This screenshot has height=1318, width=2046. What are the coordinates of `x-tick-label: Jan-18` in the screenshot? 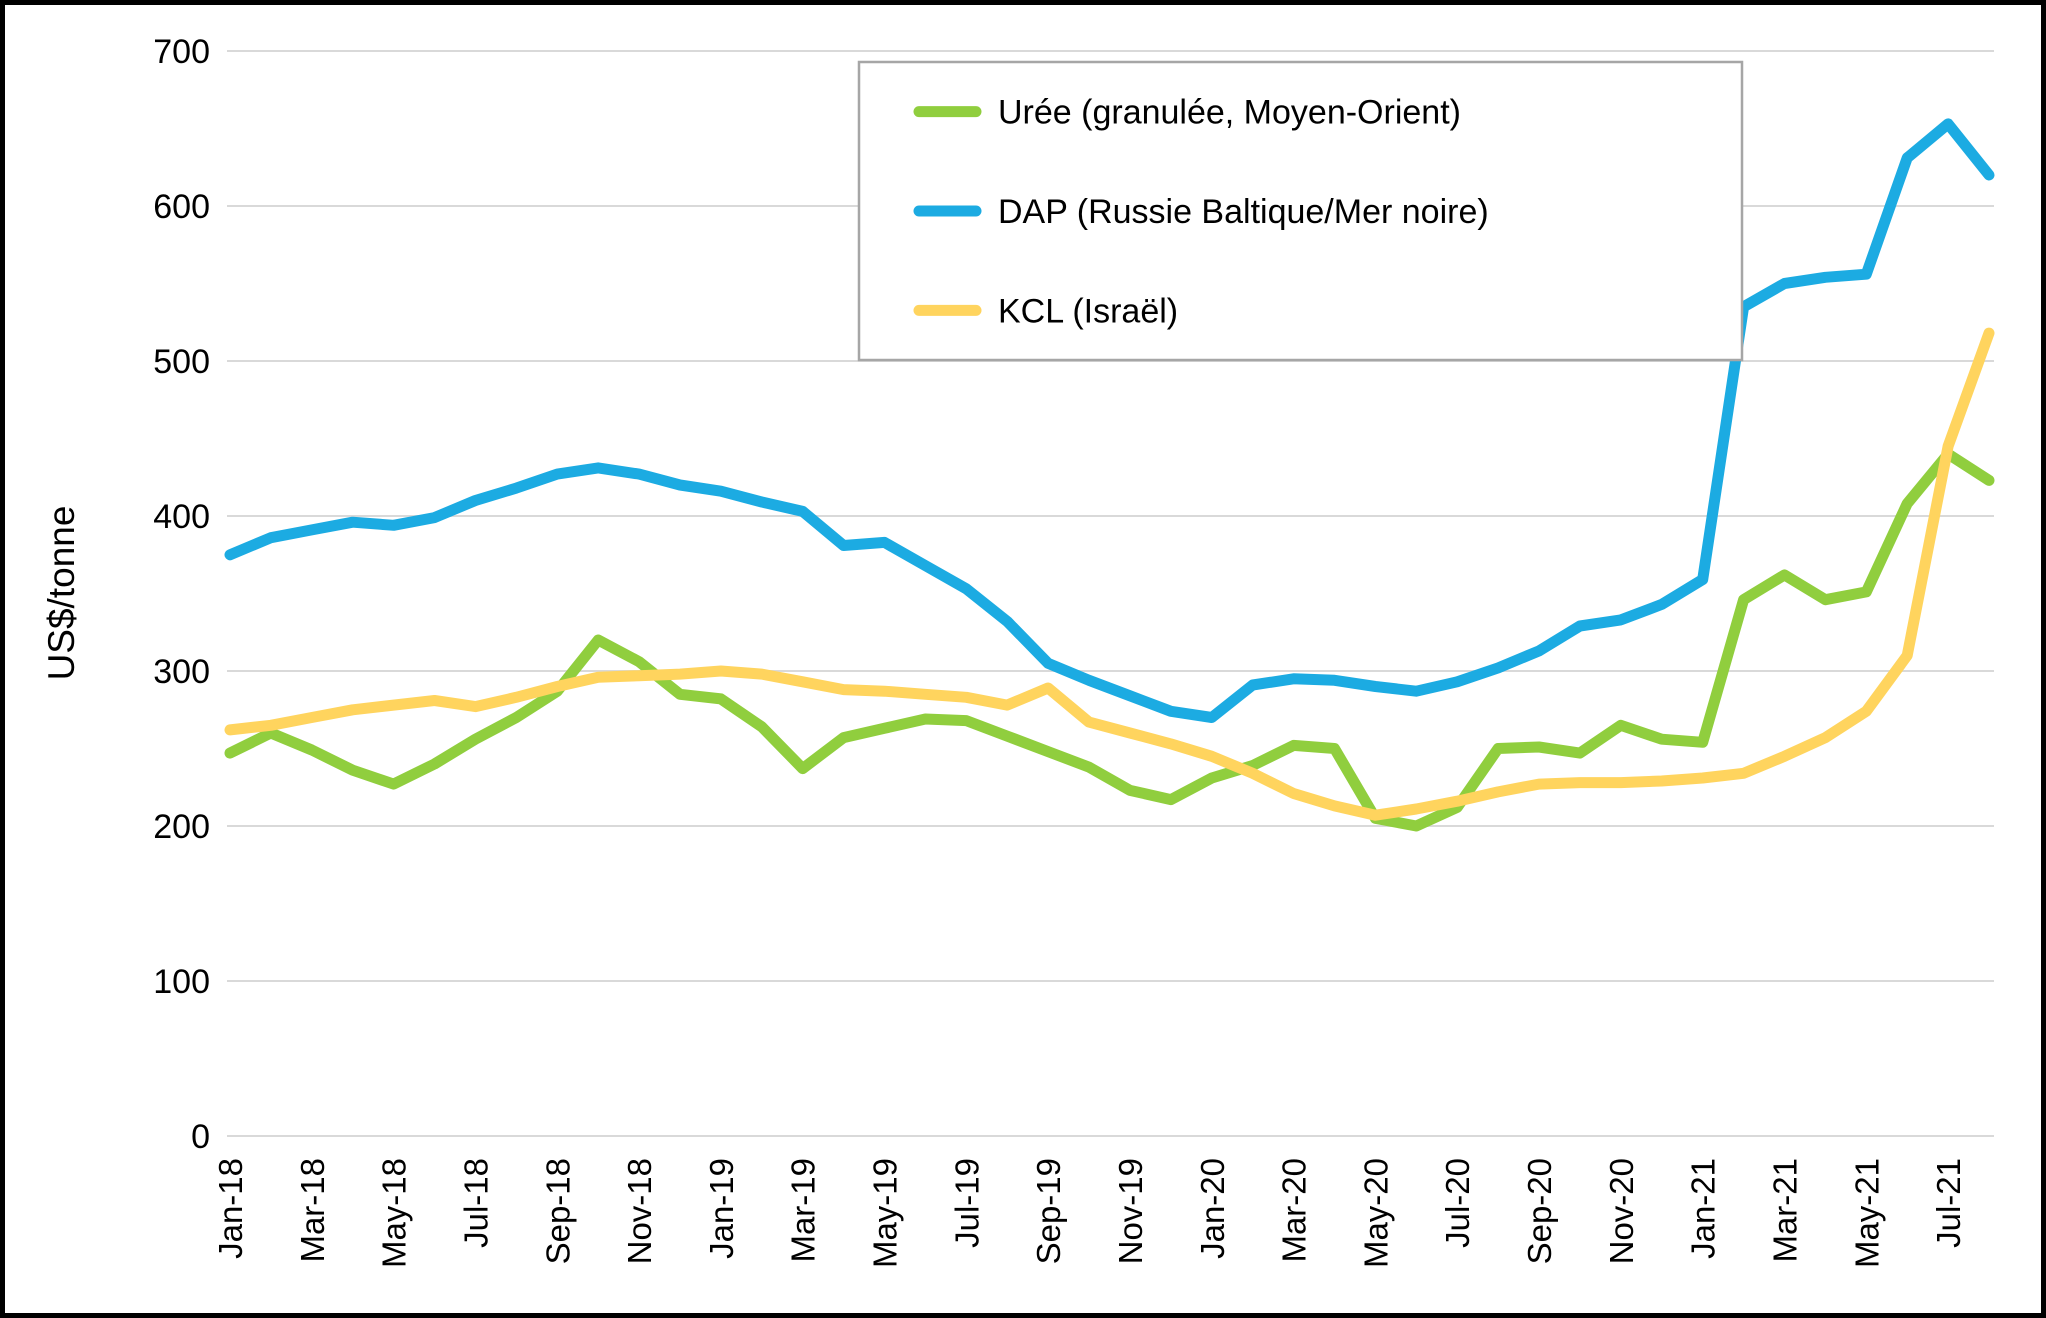 It's located at (230, 1208).